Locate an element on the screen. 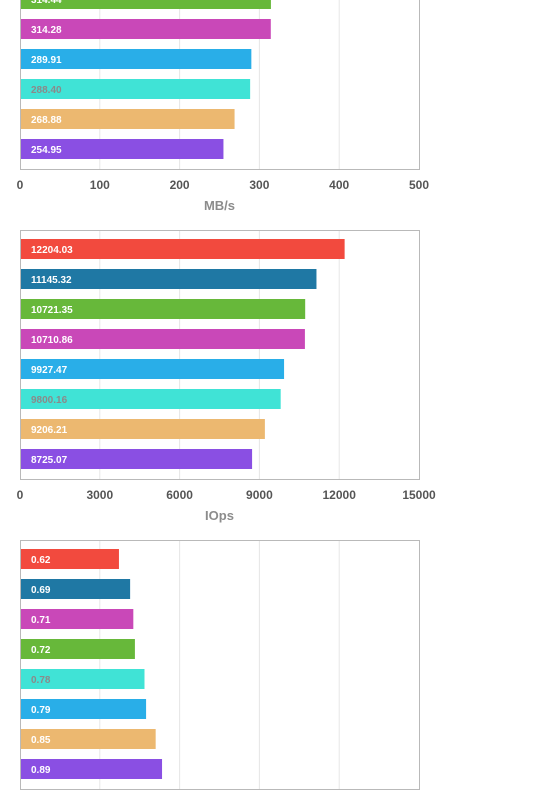 The width and height of the screenshot is (560, 800). bar-value-label: 254.95 is located at coordinates (46, 150).